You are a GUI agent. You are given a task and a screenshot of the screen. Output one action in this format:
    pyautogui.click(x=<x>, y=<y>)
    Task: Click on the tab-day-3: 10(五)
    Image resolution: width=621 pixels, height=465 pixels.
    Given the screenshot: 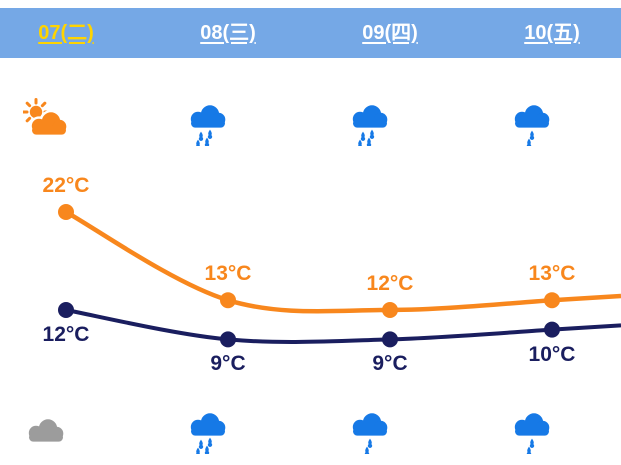 What is the action you would take?
    pyautogui.click(x=552, y=33)
    